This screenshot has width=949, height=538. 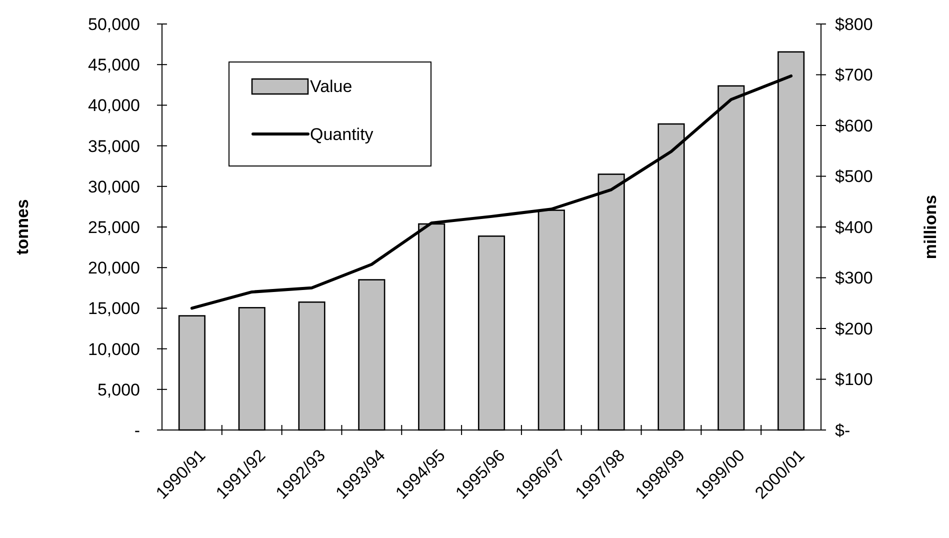 I want to click on y-axis-title: tonnes, so click(x=22, y=227).